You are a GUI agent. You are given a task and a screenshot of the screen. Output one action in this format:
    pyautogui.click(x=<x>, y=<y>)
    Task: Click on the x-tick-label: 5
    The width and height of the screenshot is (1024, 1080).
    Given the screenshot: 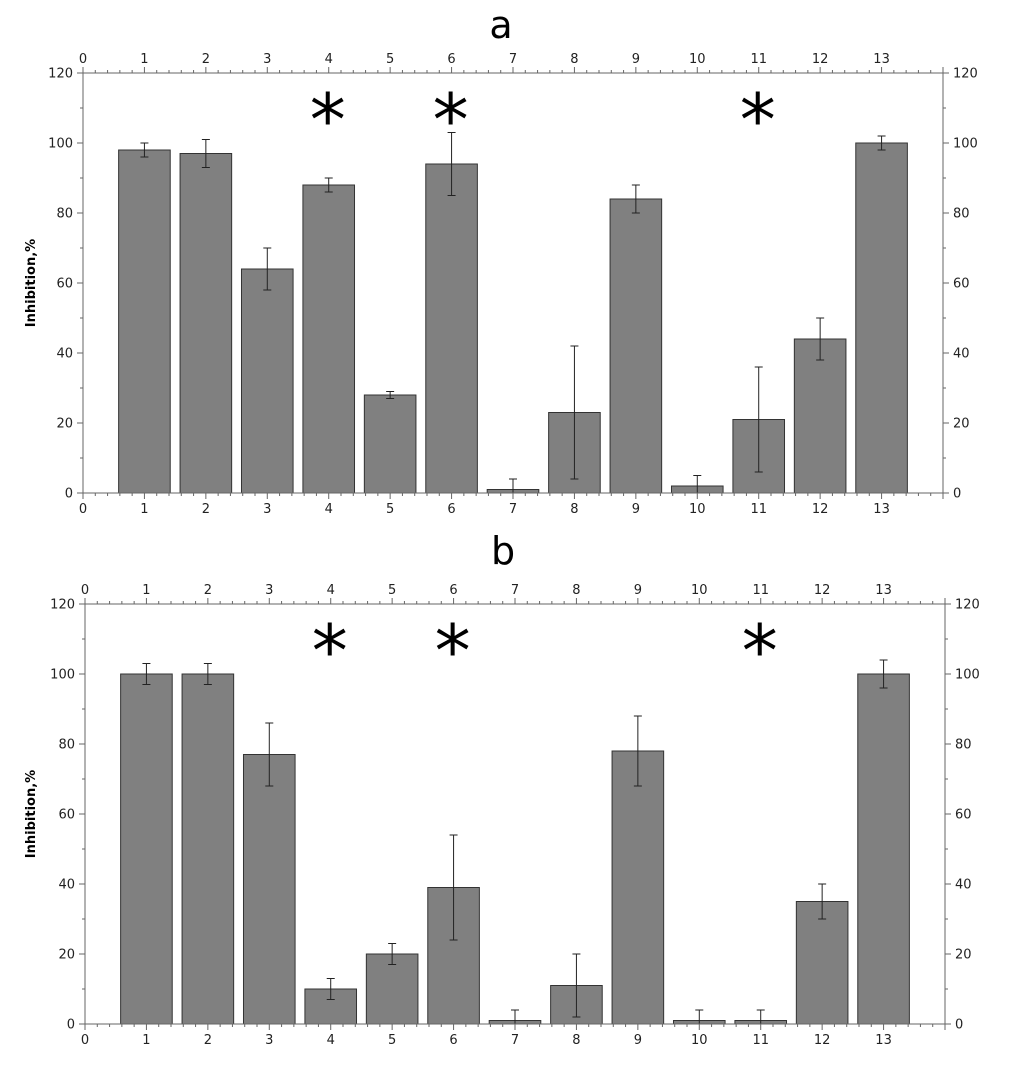 What is the action you would take?
    pyautogui.click(x=390, y=509)
    